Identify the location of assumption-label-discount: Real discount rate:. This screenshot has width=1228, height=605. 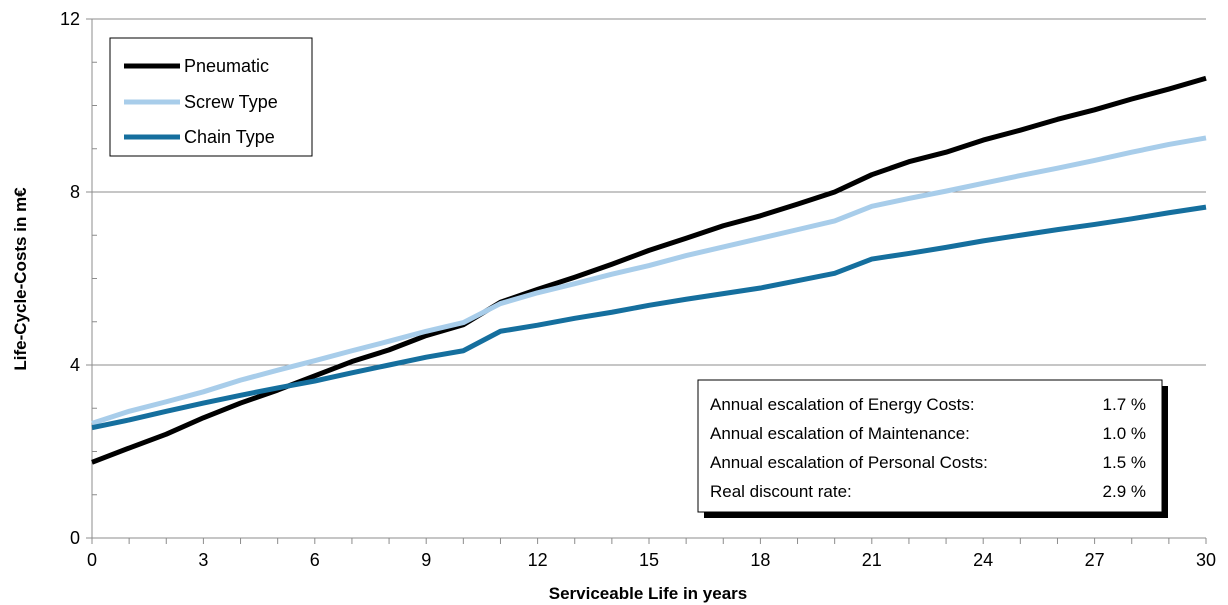
(781, 491).